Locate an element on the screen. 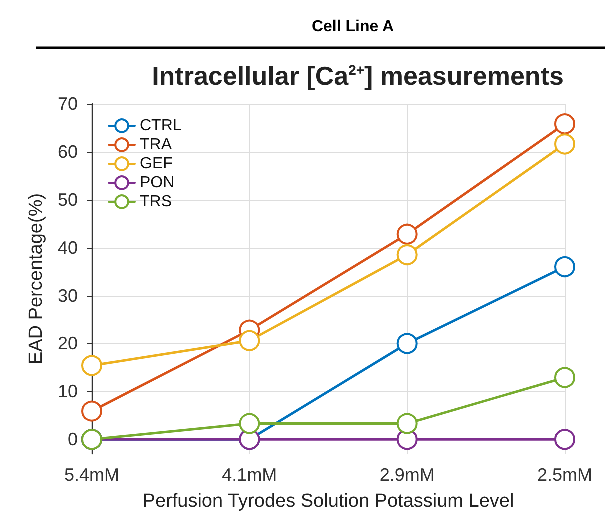  x-tick-label: 2.9mM is located at coordinates (407, 475).